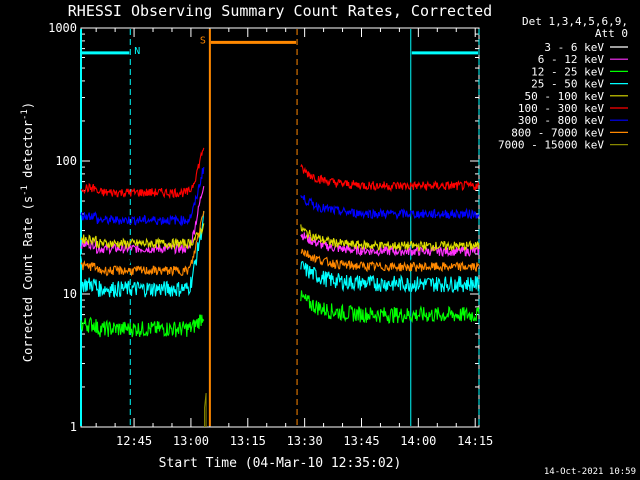  I want to click on y-tick-label: 10, so click(70, 294).